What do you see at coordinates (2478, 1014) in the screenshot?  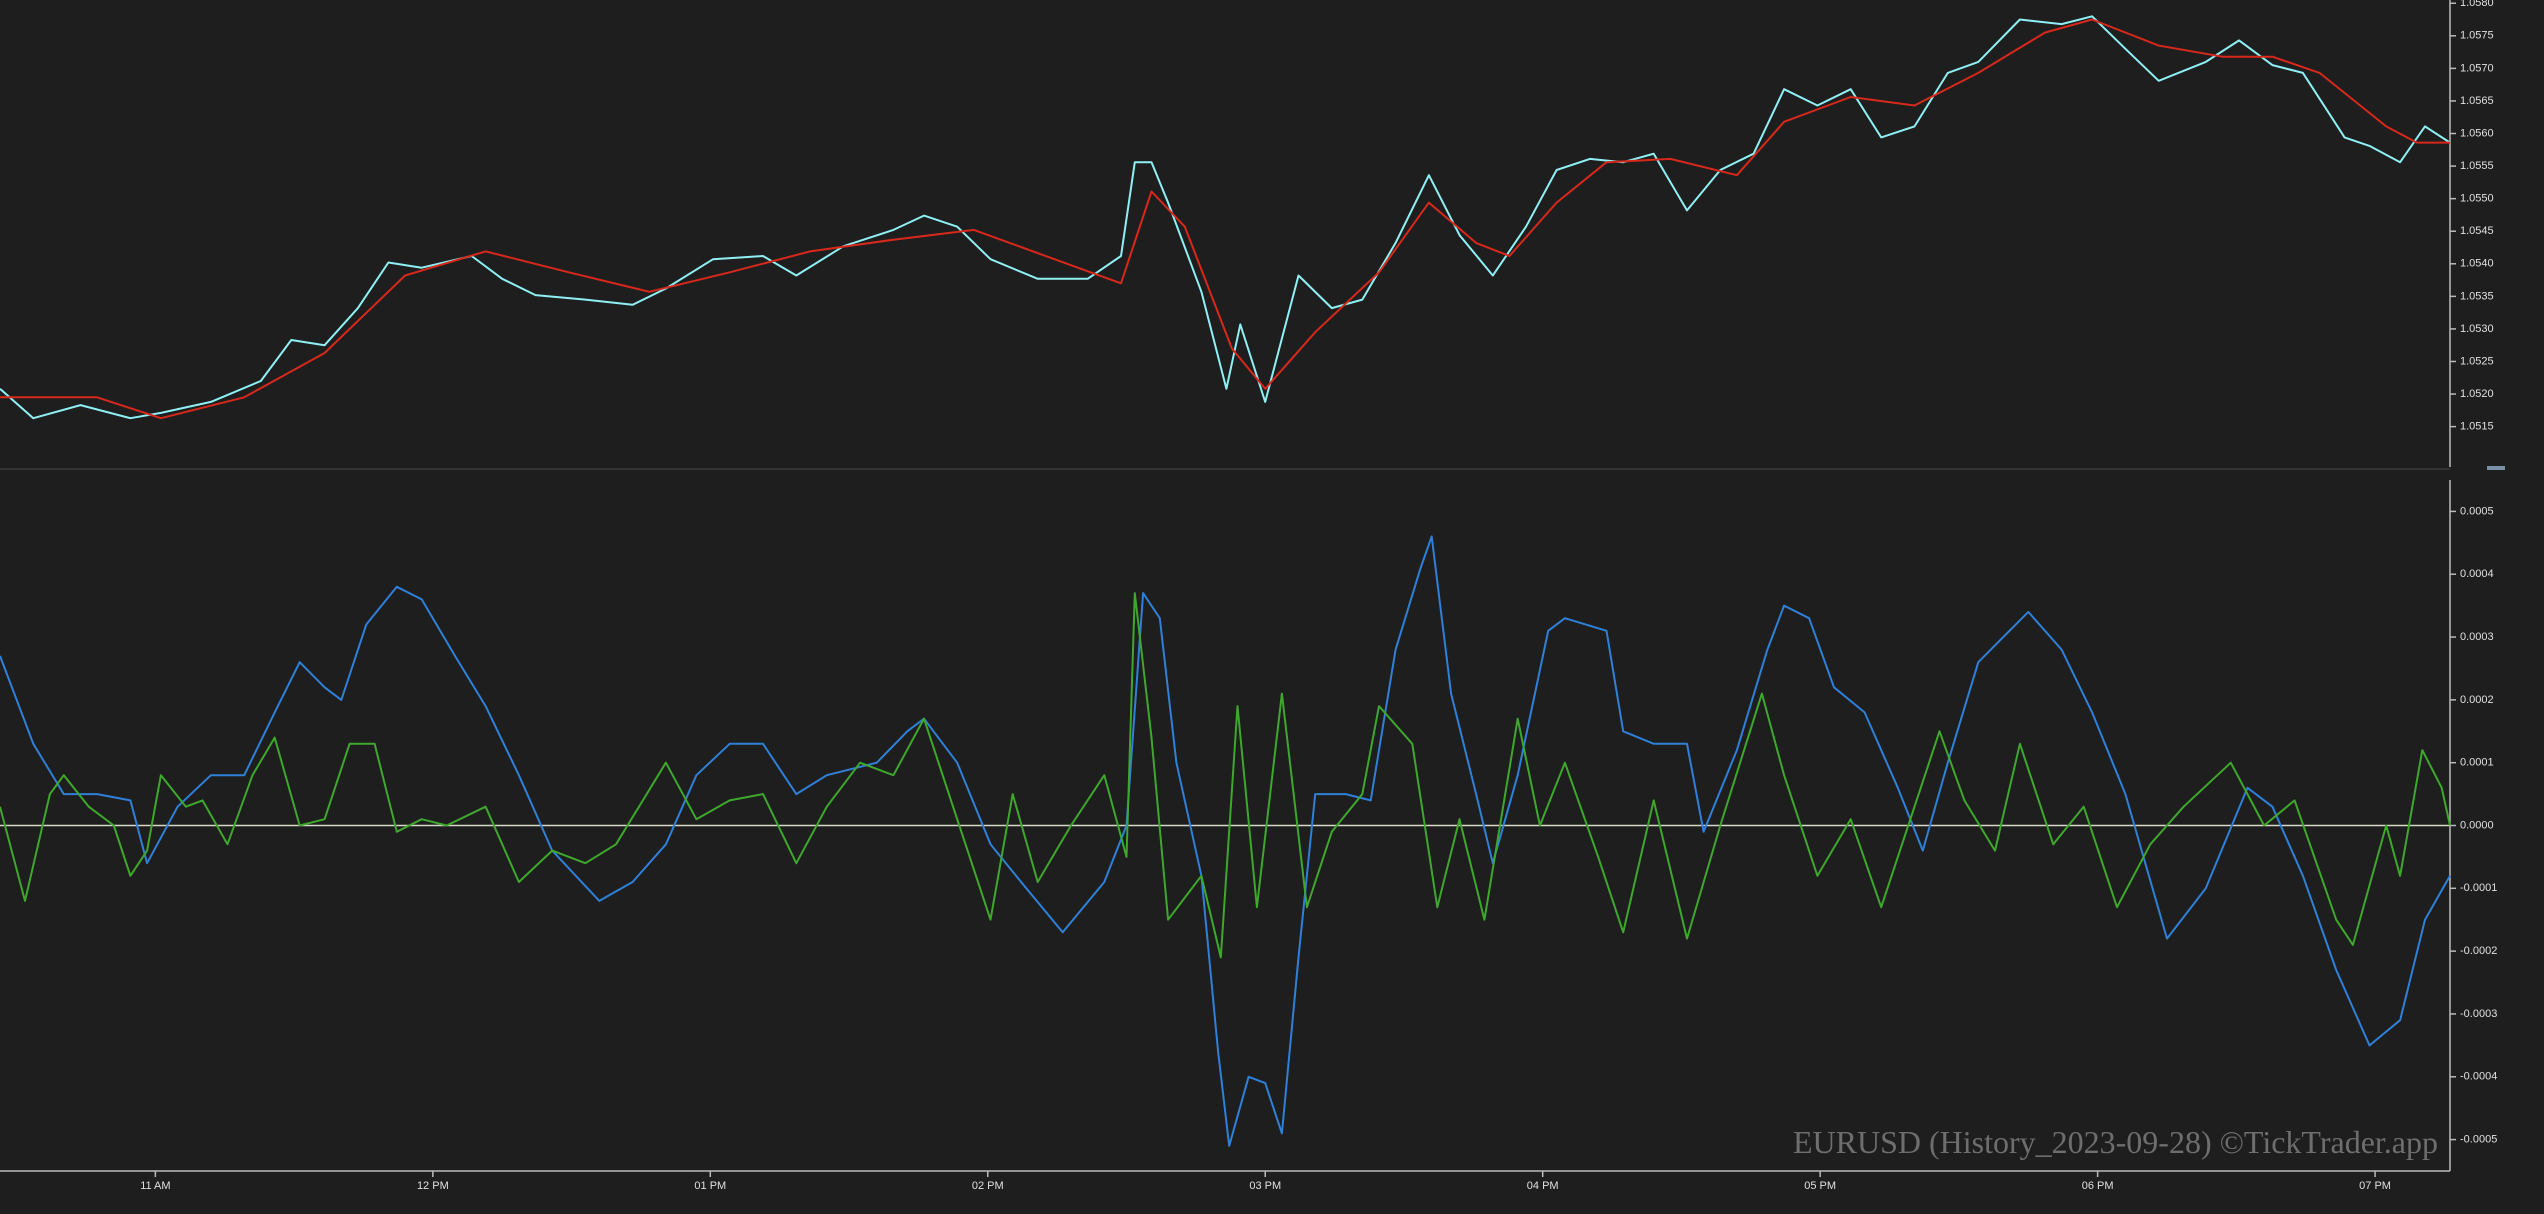 I see `y-tick-label: -0.0003` at bounding box center [2478, 1014].